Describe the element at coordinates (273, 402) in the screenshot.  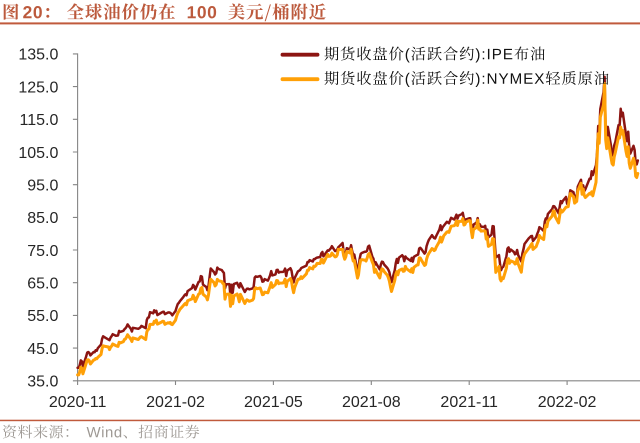
I see `svg-text: 2021-05` at that location.